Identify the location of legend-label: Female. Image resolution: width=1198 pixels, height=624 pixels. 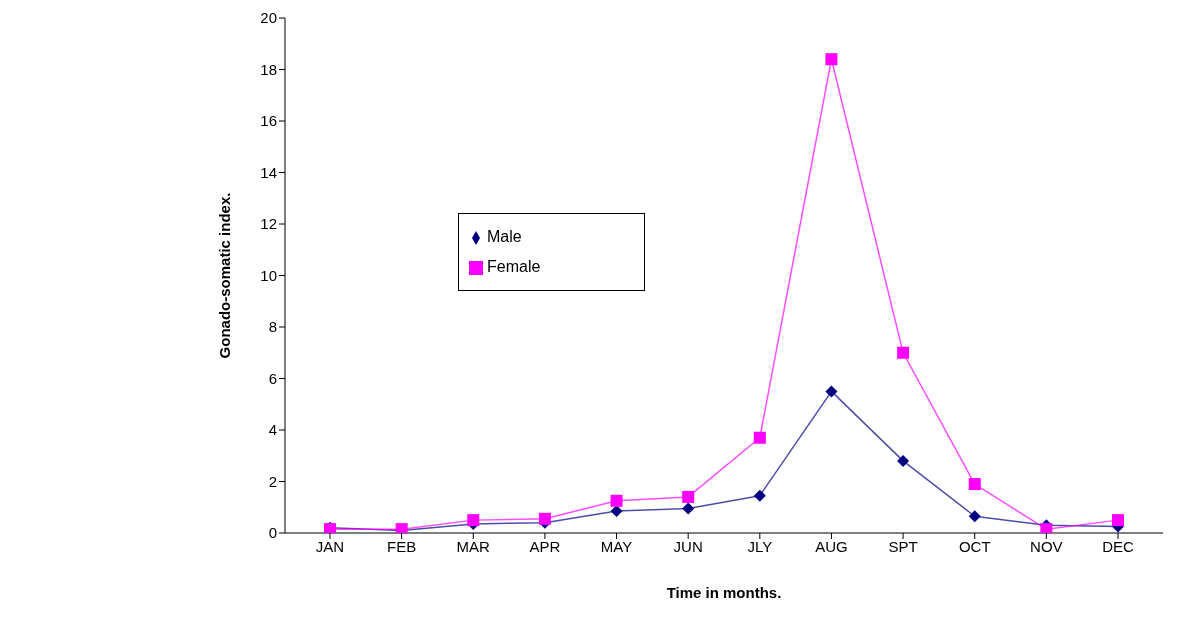
(514, 266).